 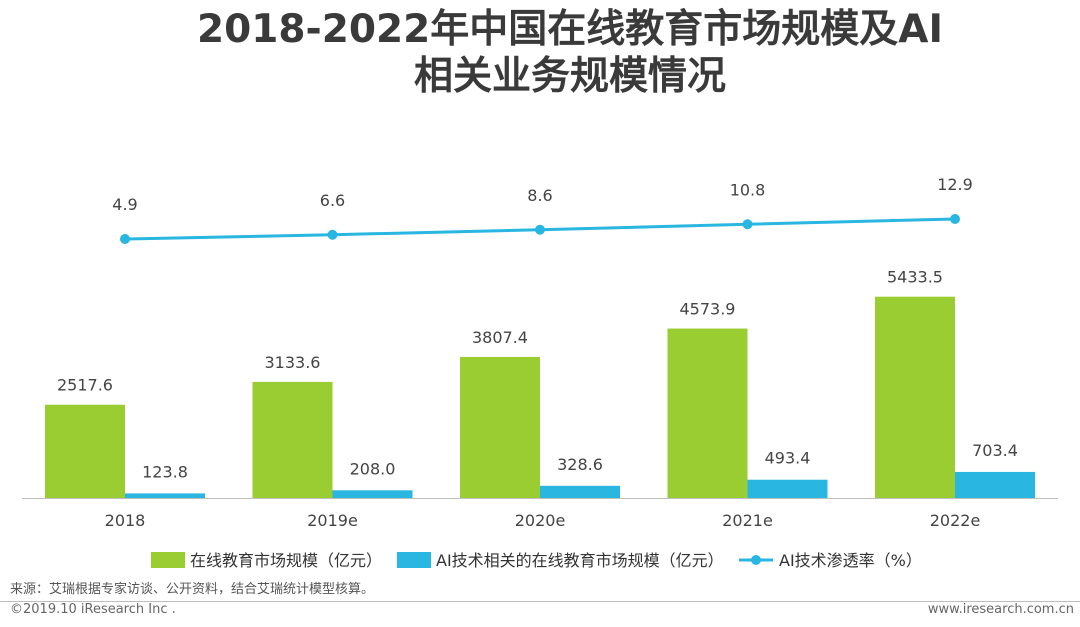 What do you see at coordinates (580, 491) in the screenshot?
I see `bar-ai-education-2020e` at bounding box center [580, 491].